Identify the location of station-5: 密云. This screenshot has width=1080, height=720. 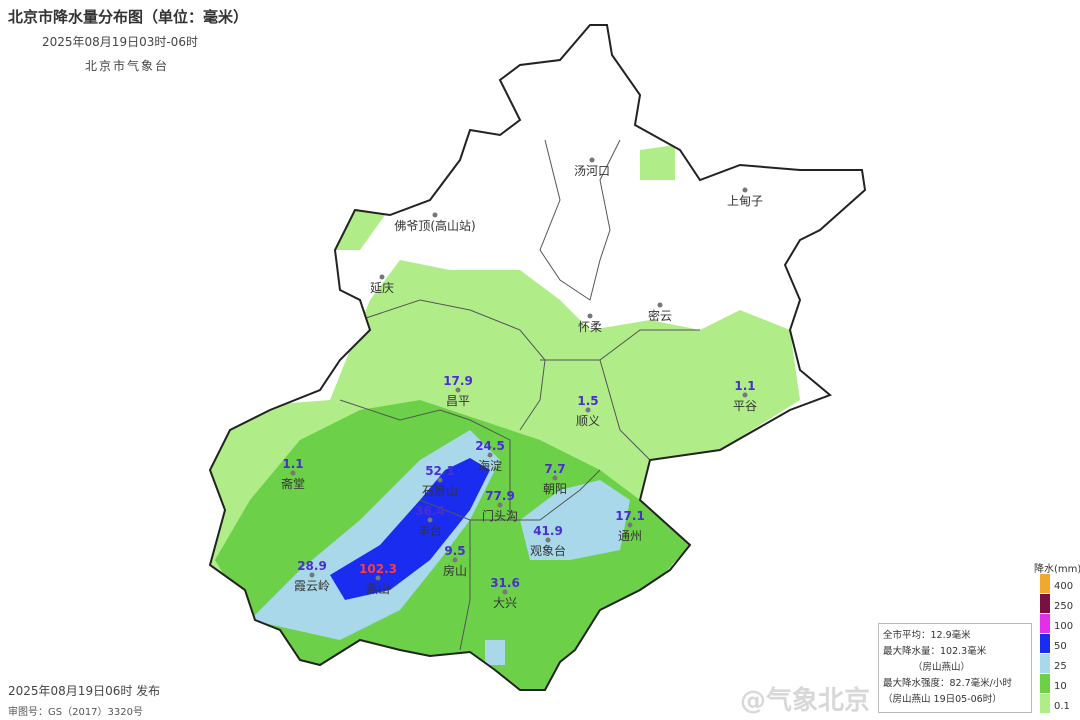
(660, 312).